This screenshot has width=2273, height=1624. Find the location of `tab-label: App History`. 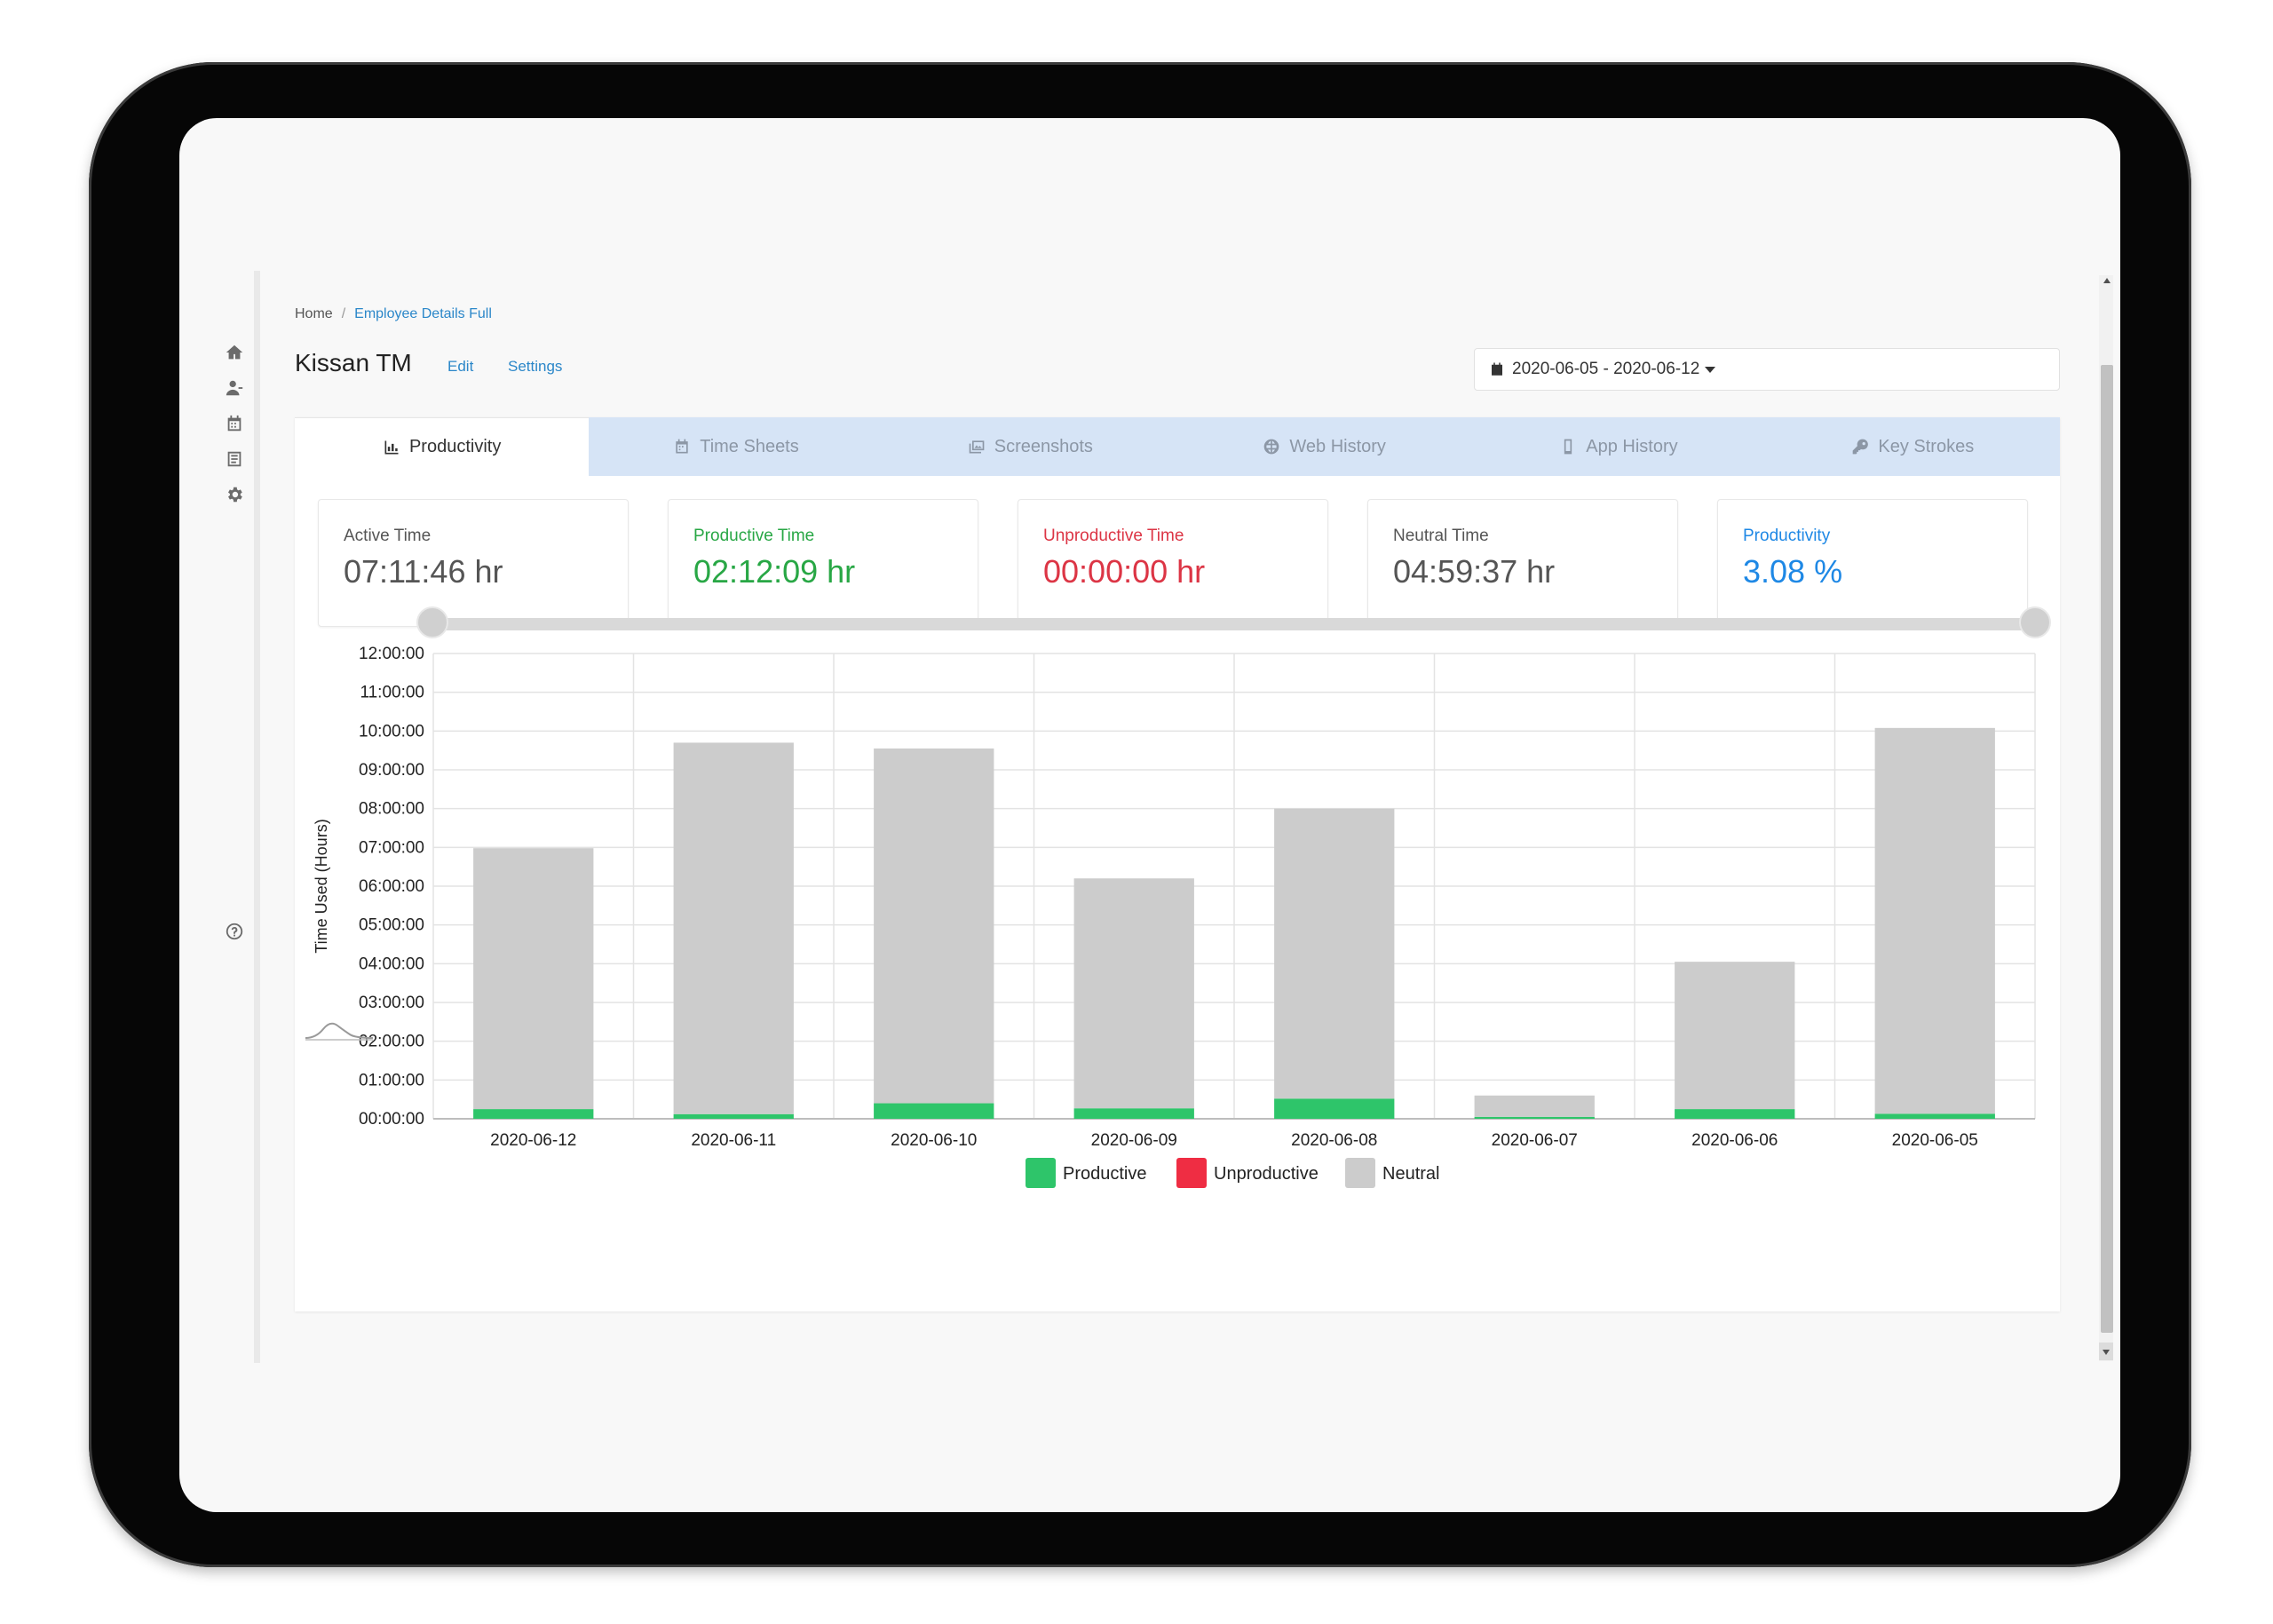

tab-label: App History is located at coordinates (1632, 446).